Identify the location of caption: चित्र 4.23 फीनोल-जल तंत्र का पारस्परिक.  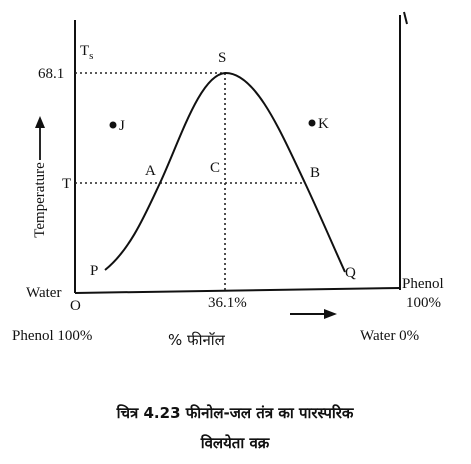
(235, 413).